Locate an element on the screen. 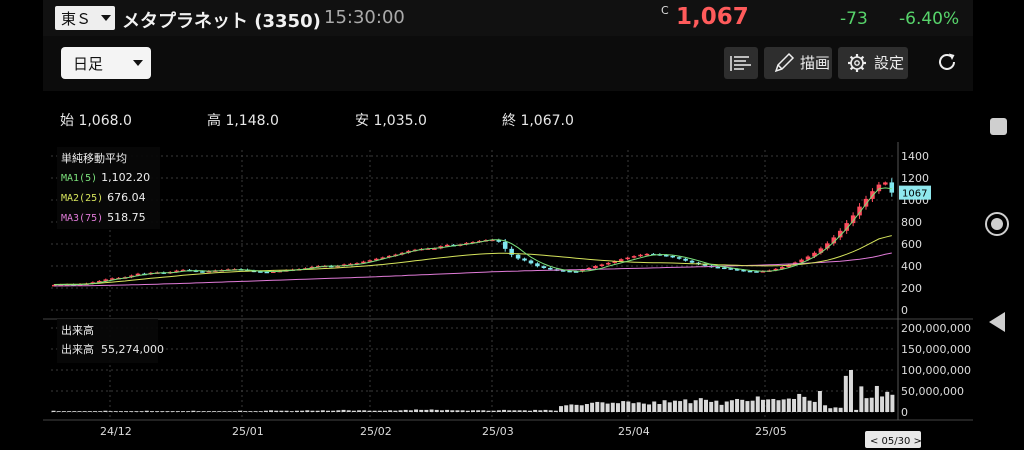  chart-toolbar: 日足 描画 is located at coordinates (508, 63).